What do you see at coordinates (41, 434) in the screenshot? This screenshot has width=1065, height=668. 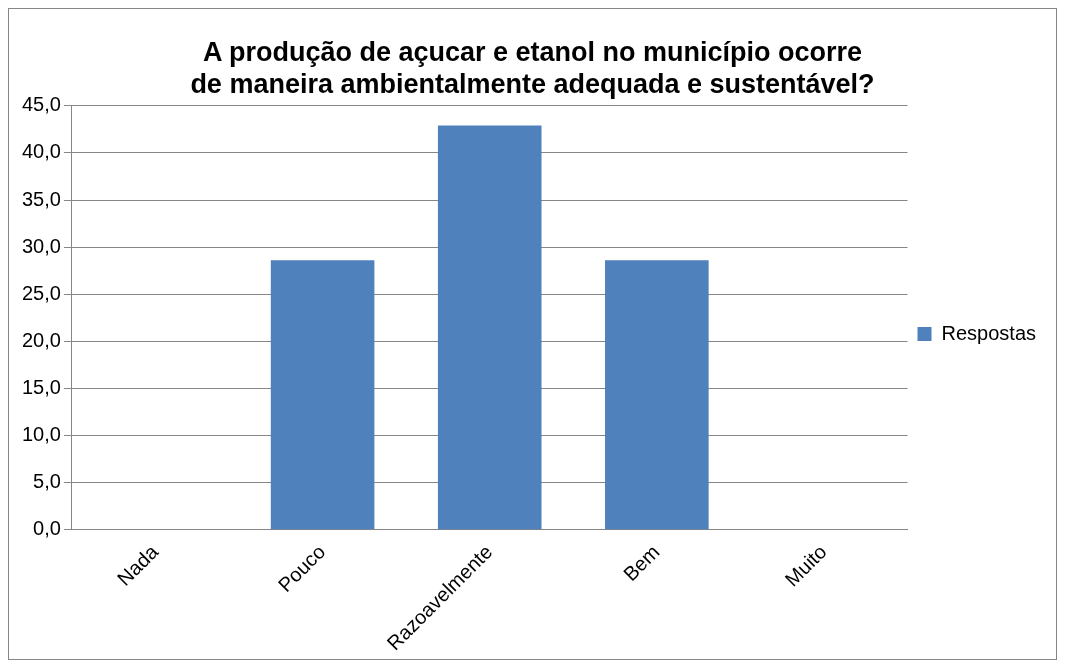 I see `y-tick-label: 10,0` at bounding box center [41, 434].